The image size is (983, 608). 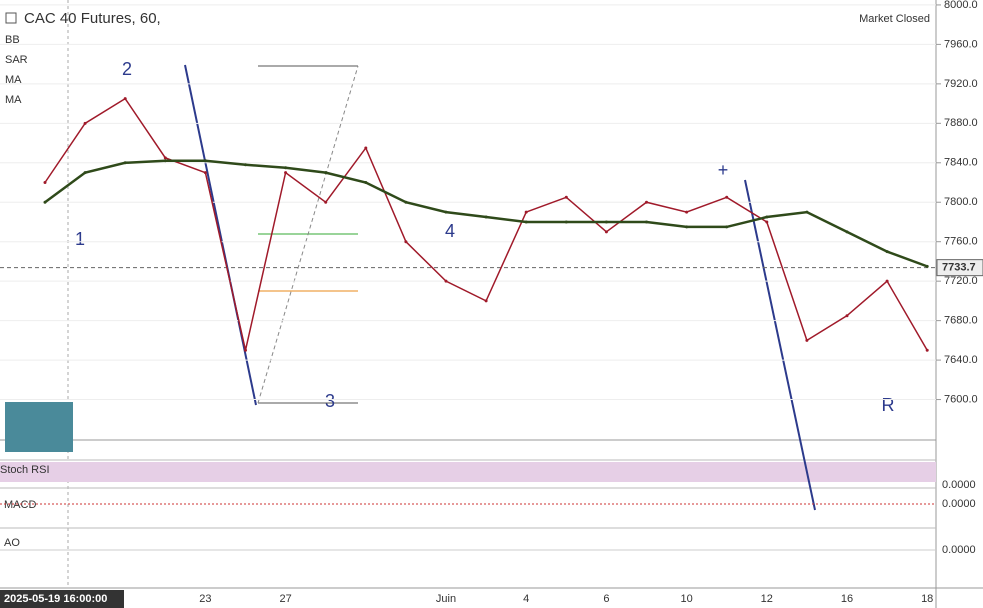 I want to click on x-tick-label: 23, so click(x=205, y=599).